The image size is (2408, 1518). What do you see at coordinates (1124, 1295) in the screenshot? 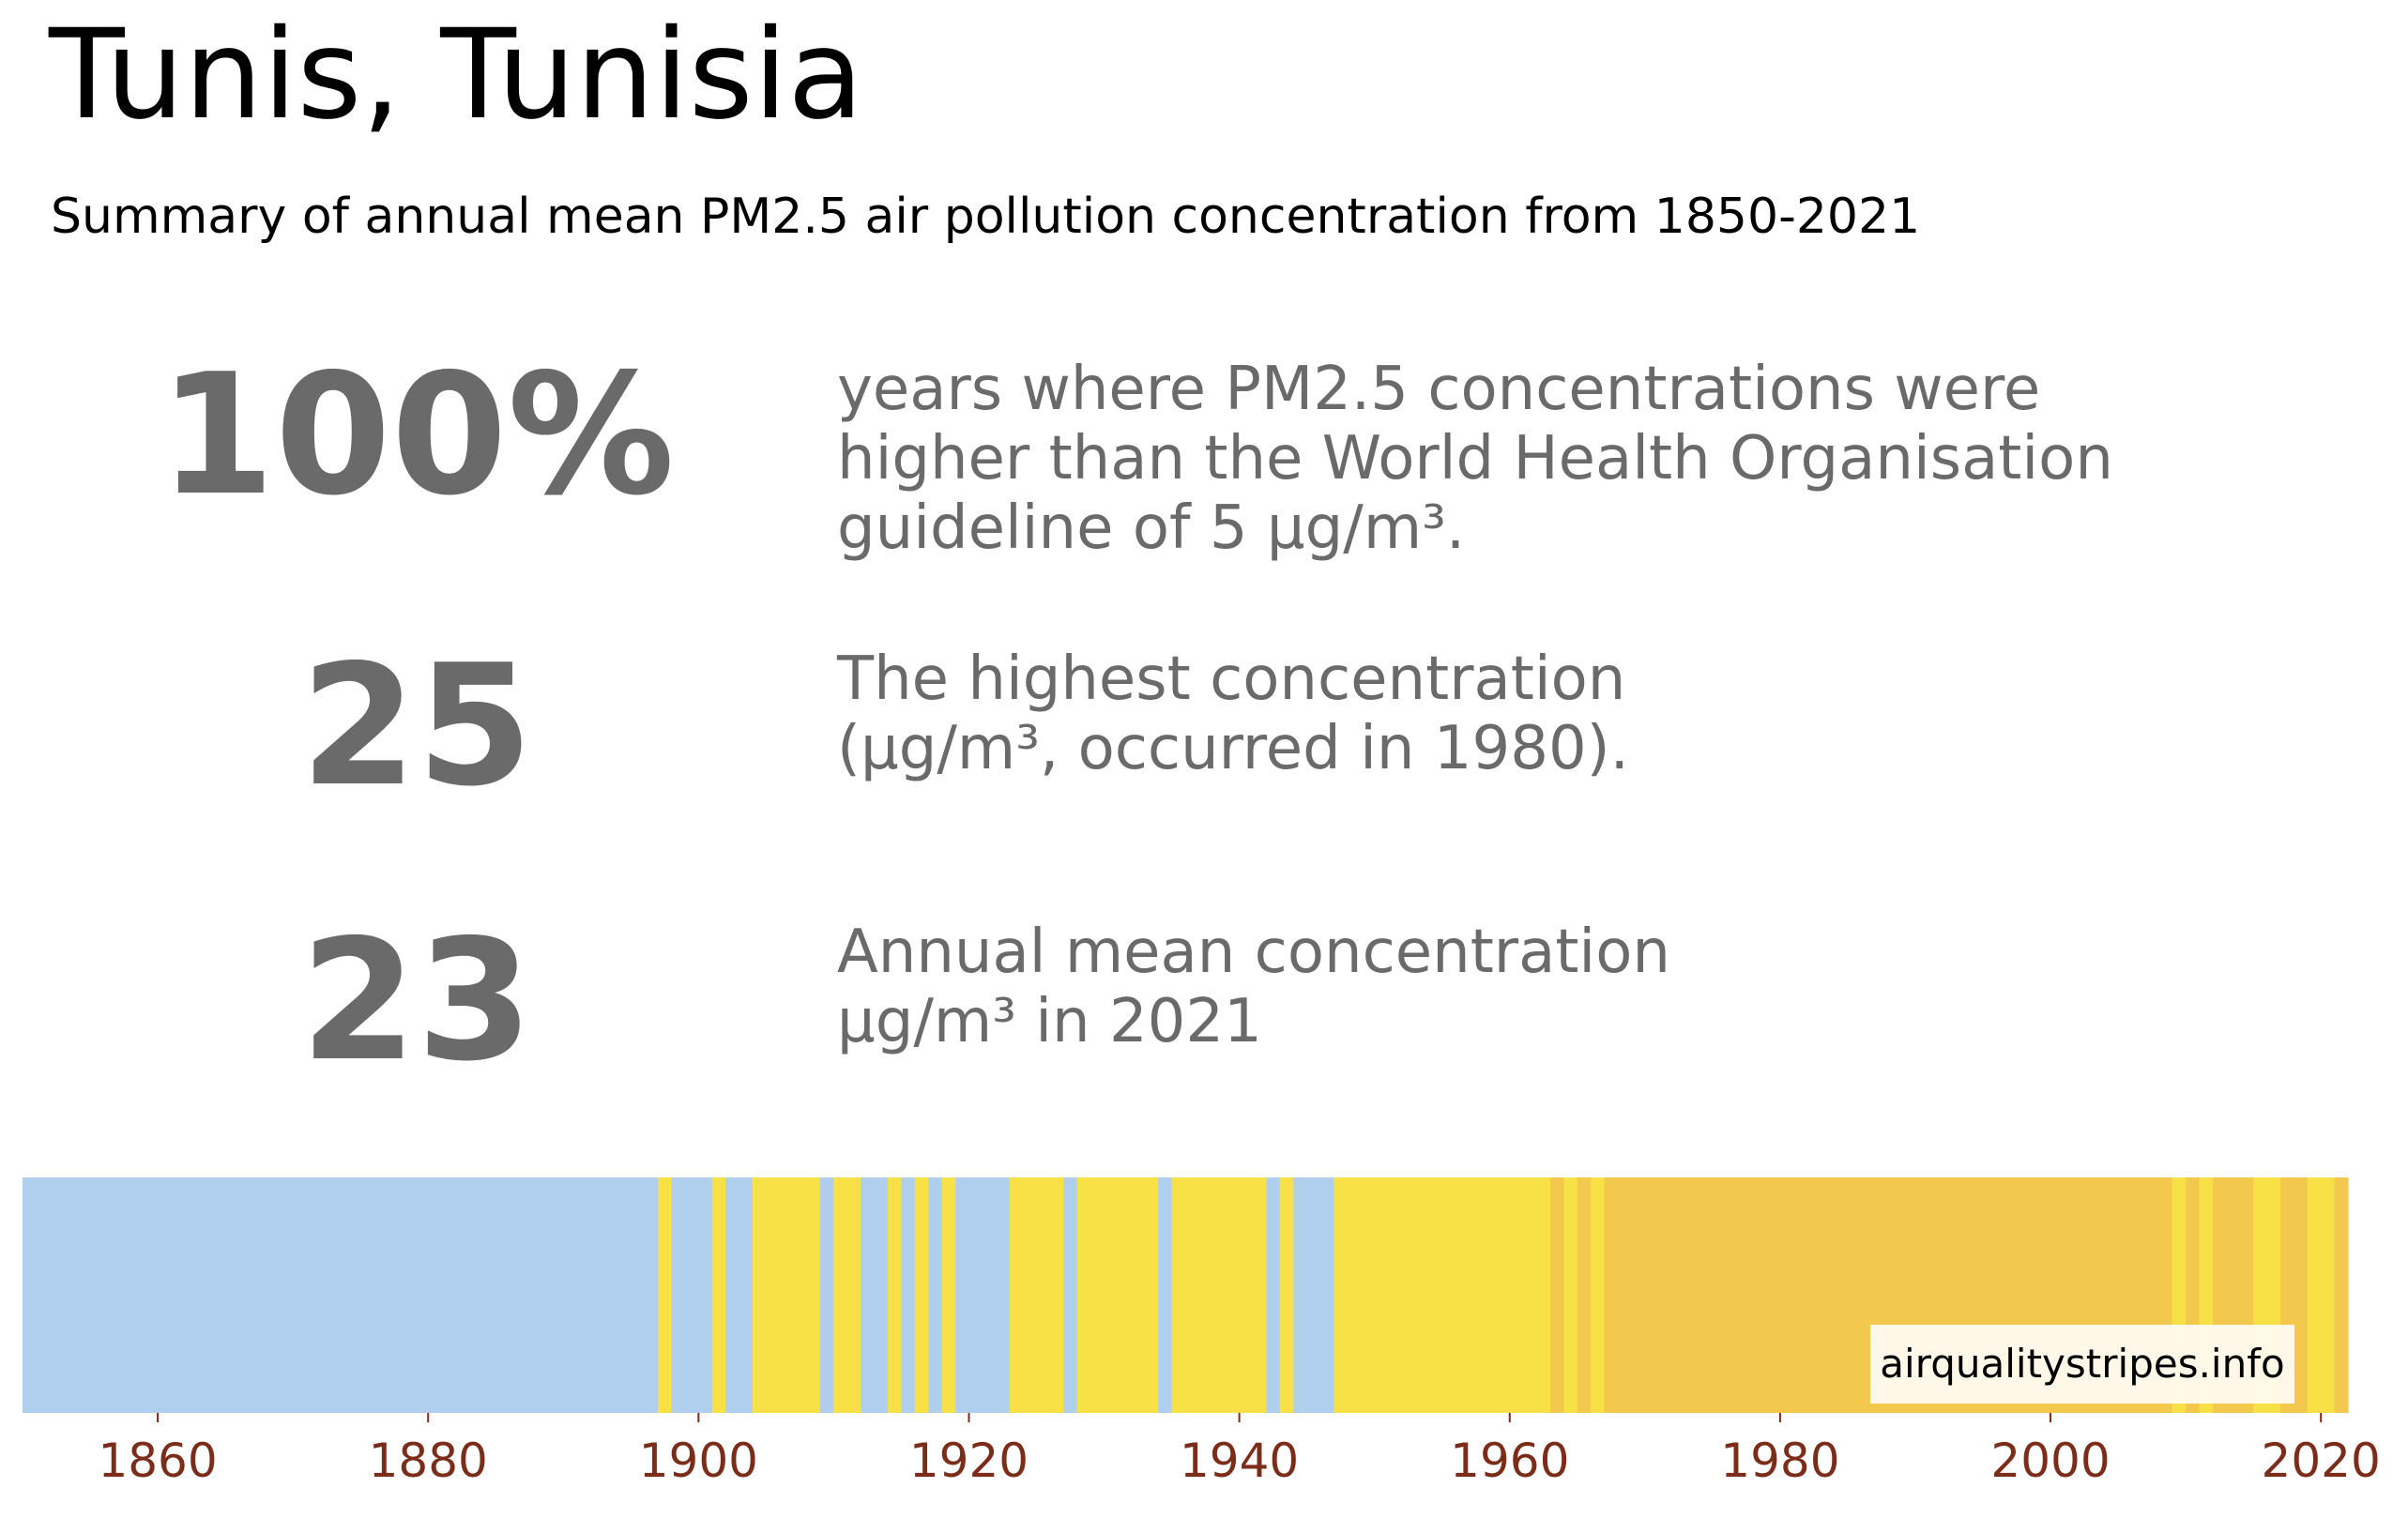
I see `stripe-1931` at bounding box center [1124, 1295].